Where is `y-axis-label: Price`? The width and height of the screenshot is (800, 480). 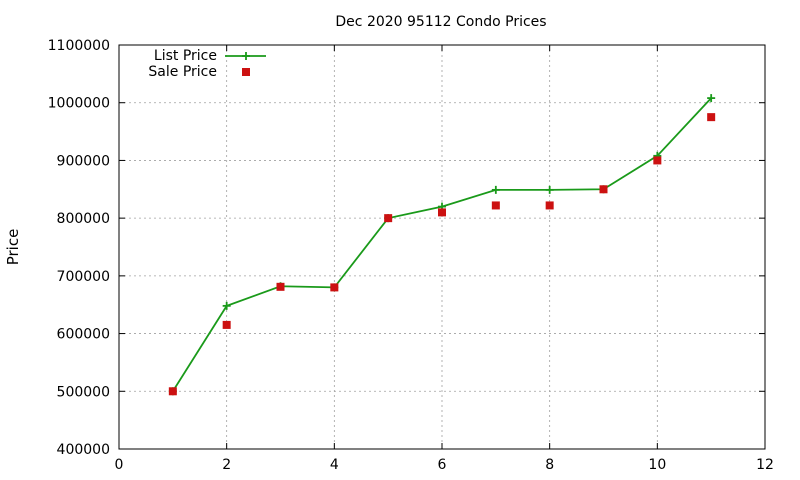 y-axis-label: Price is located at coordinates (13, 247).